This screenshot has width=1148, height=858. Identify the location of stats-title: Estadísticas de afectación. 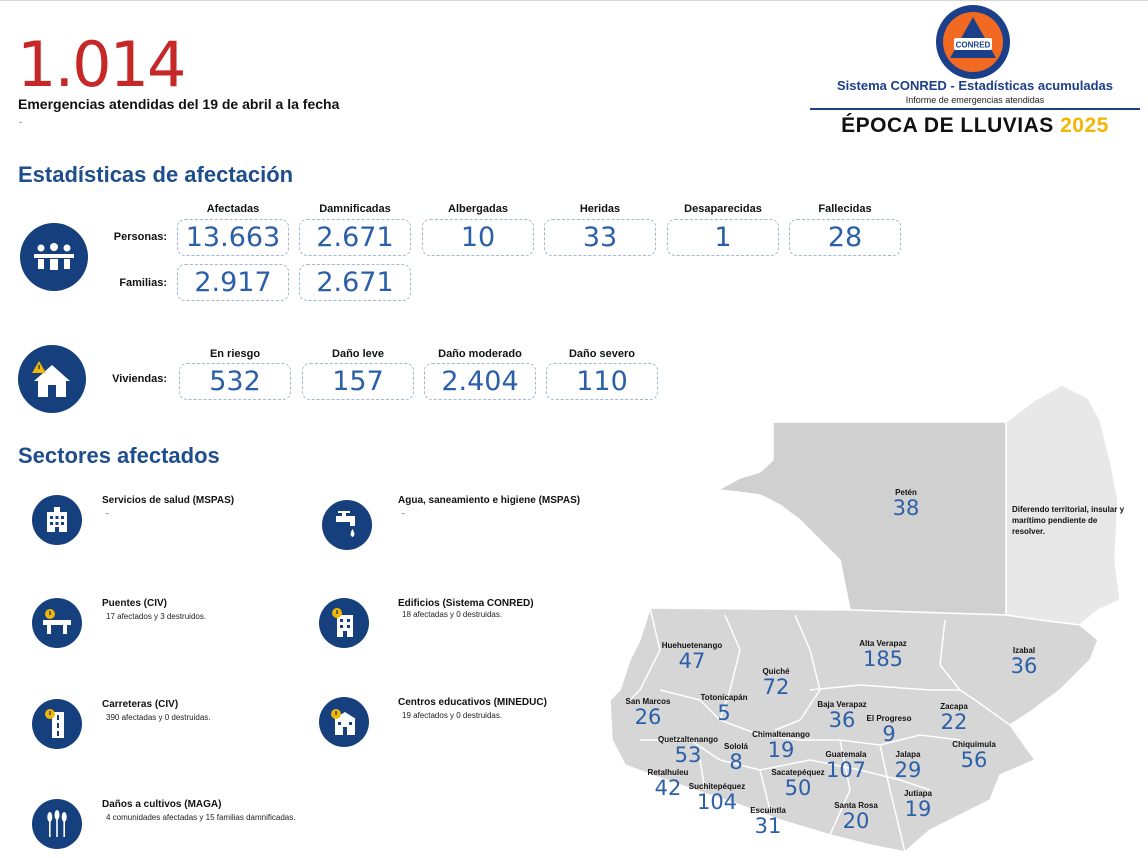
(156, 174).